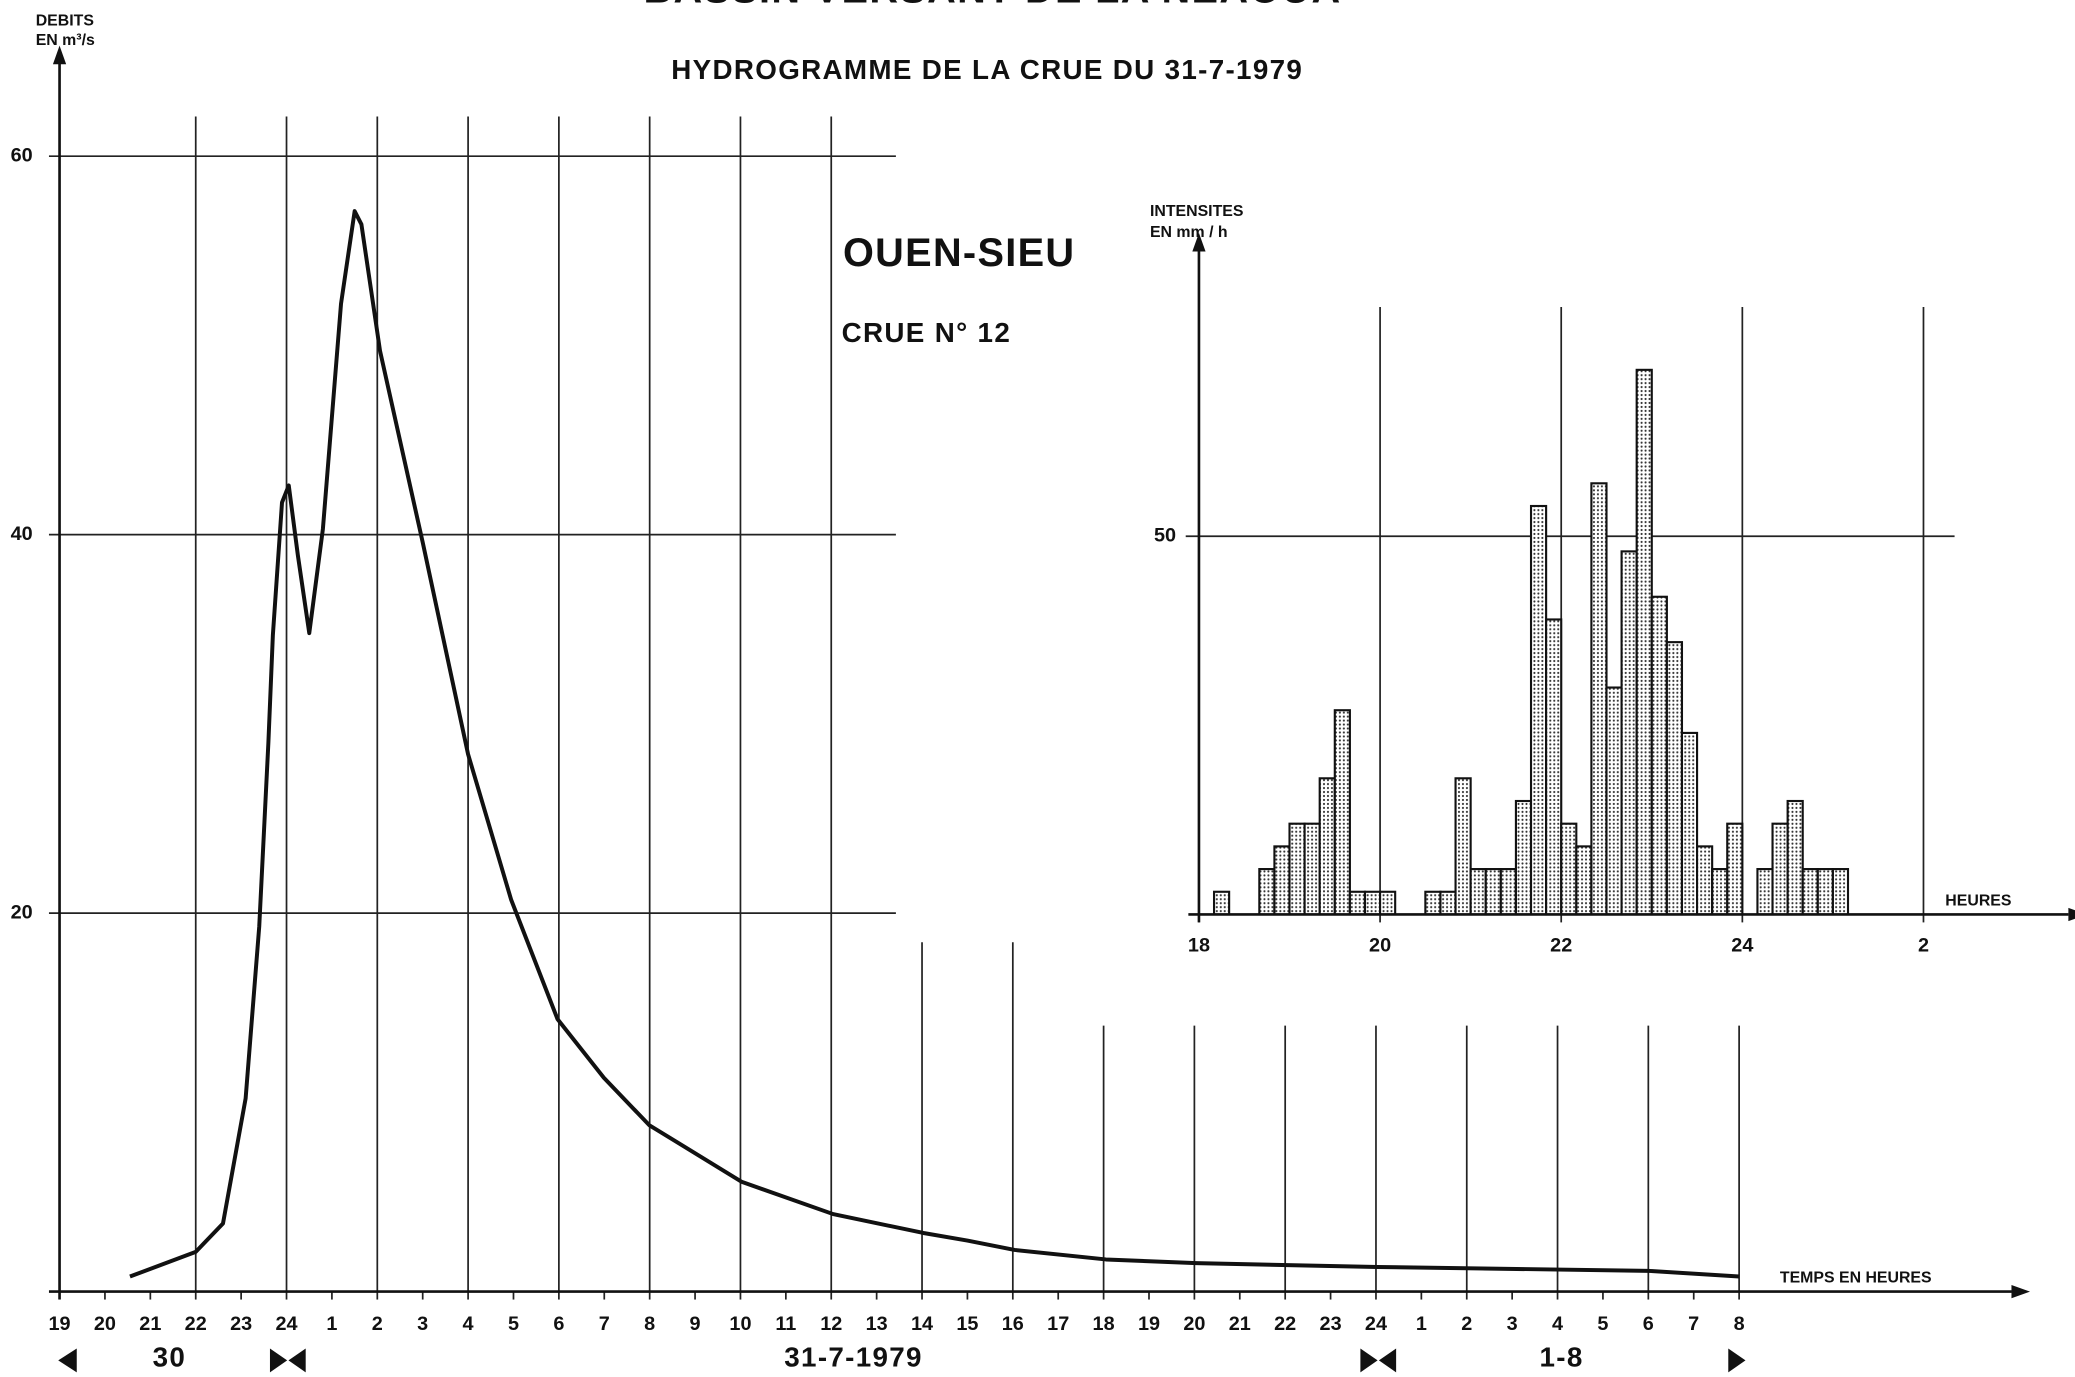 The height and width of the screenshot is (1377, 2075). What do you see at coordinates (926, 332) in the screenshot?
I see `annotation: CRUE N° 12` at bounding box center [926, 332].